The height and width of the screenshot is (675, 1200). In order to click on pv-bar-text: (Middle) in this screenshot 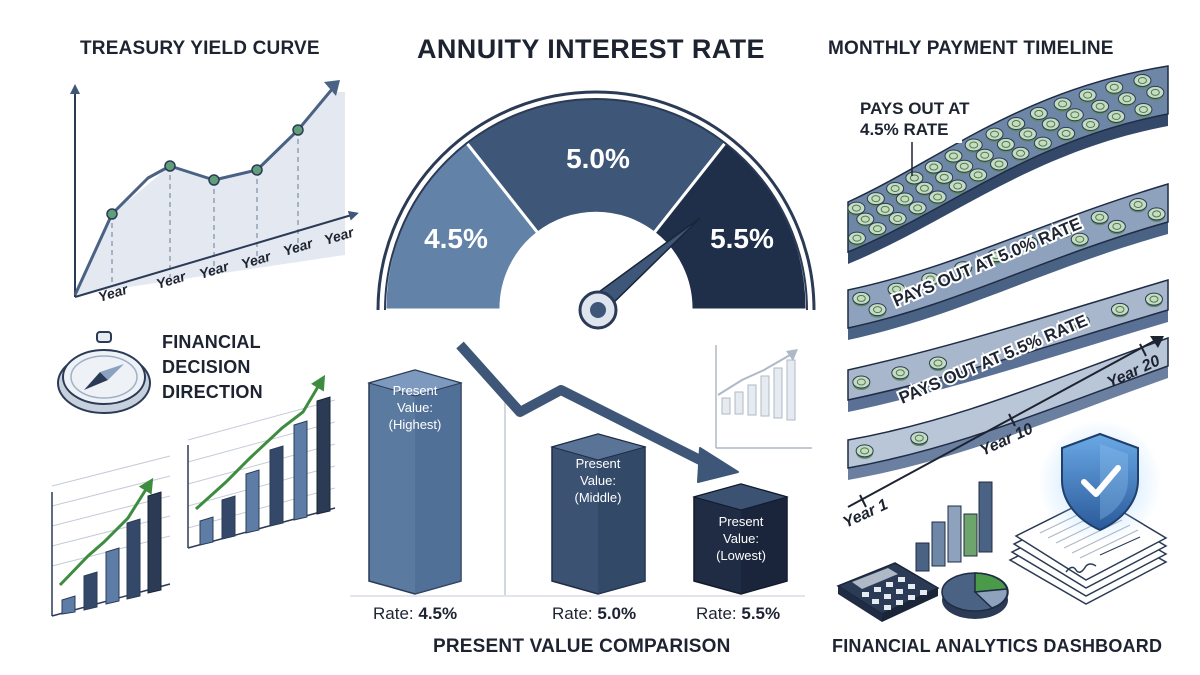, I will do `click(598, 497)`.